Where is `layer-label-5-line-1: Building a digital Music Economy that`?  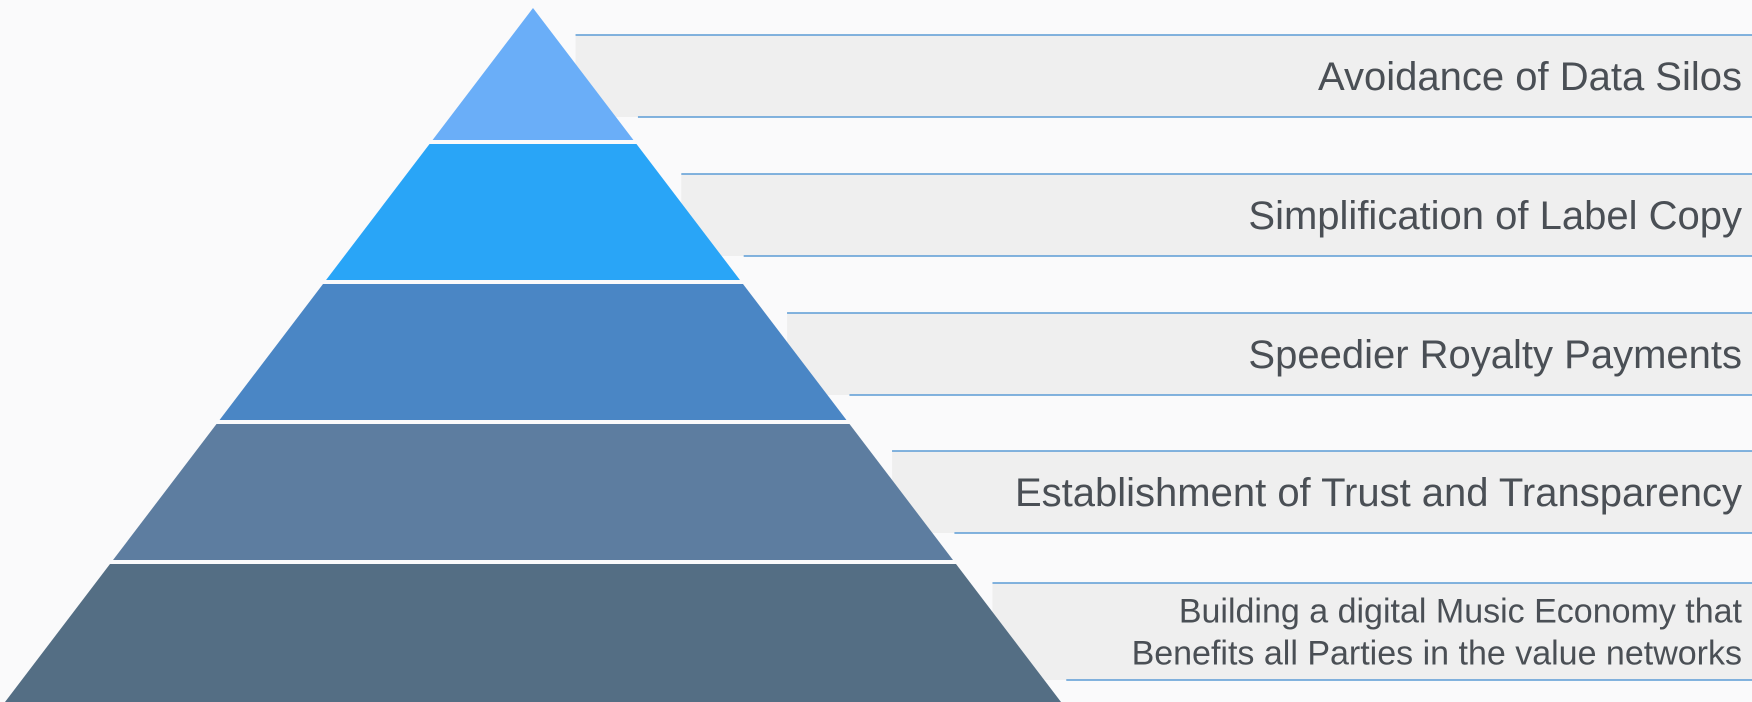 layer-label-5-line-1: Building a digital Music Economy that is located at coordinates (1461, 612).